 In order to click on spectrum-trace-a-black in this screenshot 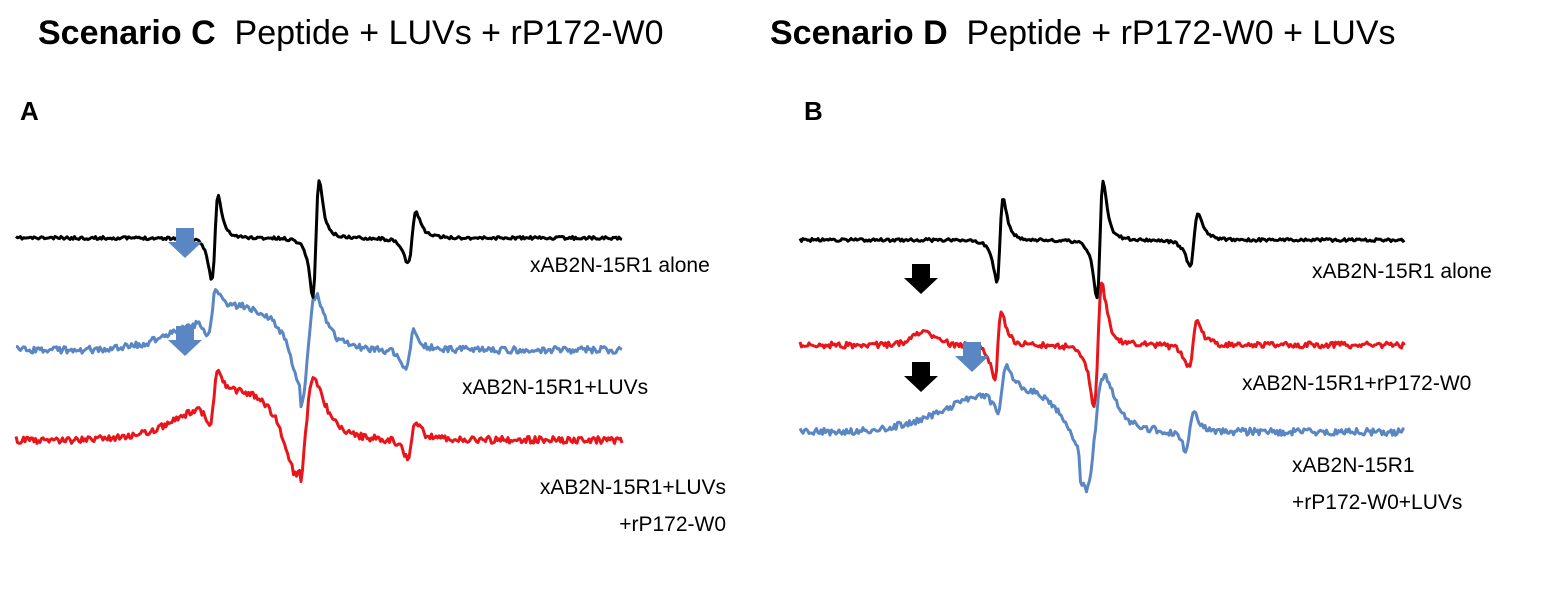, I will do `click(319, 239)`.